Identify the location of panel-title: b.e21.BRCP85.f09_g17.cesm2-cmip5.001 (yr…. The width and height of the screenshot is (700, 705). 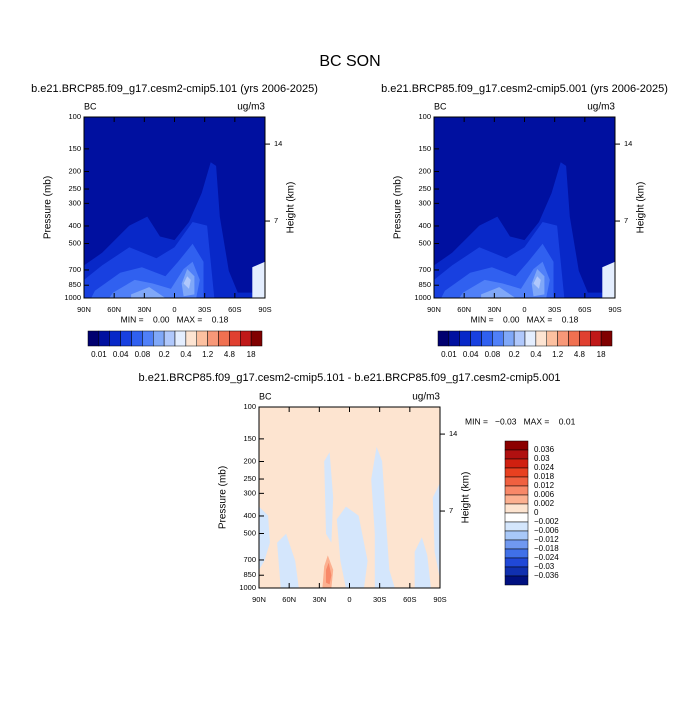
(524, 89).